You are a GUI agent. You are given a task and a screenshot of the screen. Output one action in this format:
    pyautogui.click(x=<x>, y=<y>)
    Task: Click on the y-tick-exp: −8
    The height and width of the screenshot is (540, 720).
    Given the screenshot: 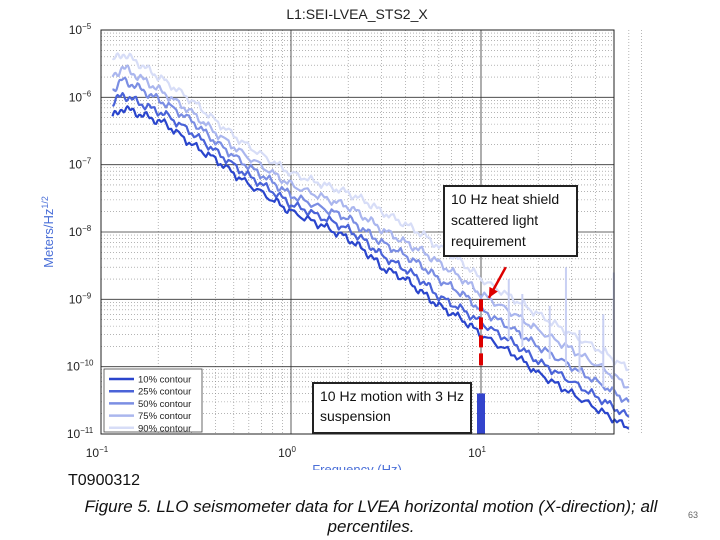 What is the action you would take?
    pyautogui.click(x=87, y=228)
    